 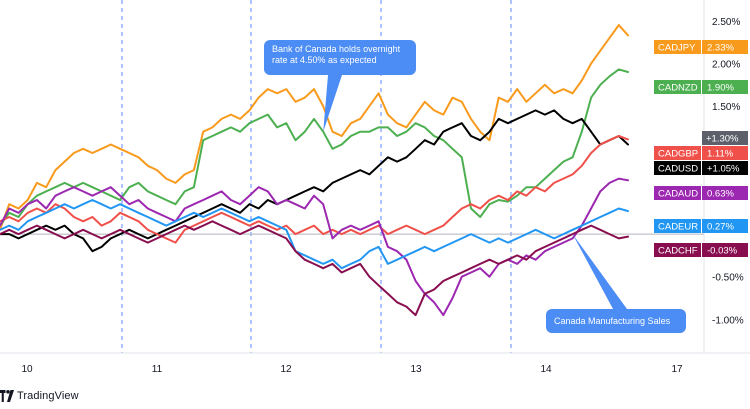 I want to click on price-tag-cadchf: CADCHF -0.03%, so click(x=701, y=250).